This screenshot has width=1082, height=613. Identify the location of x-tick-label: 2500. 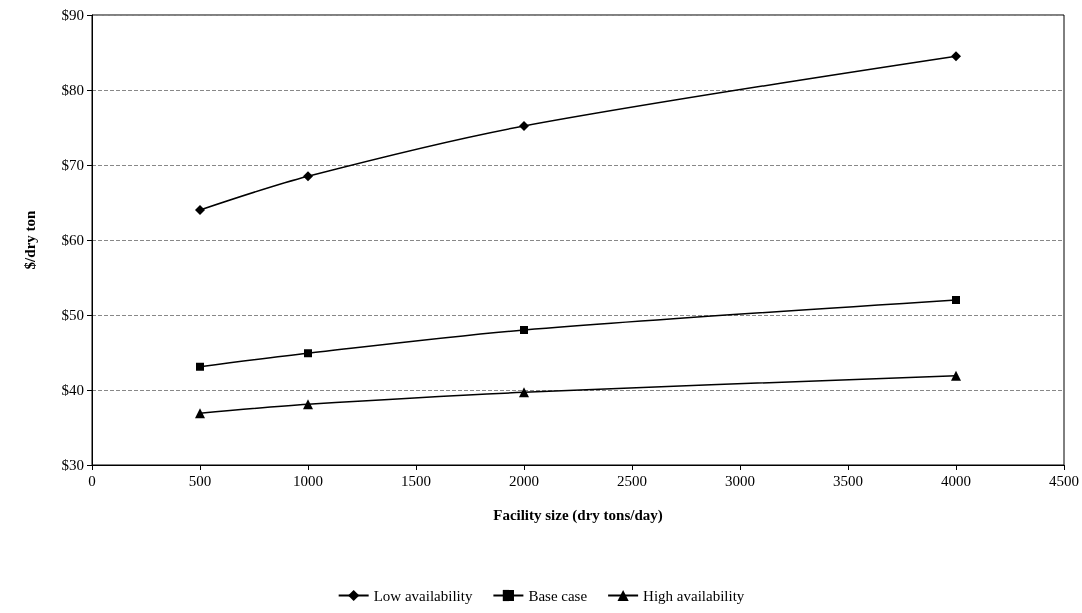
(632, 480).